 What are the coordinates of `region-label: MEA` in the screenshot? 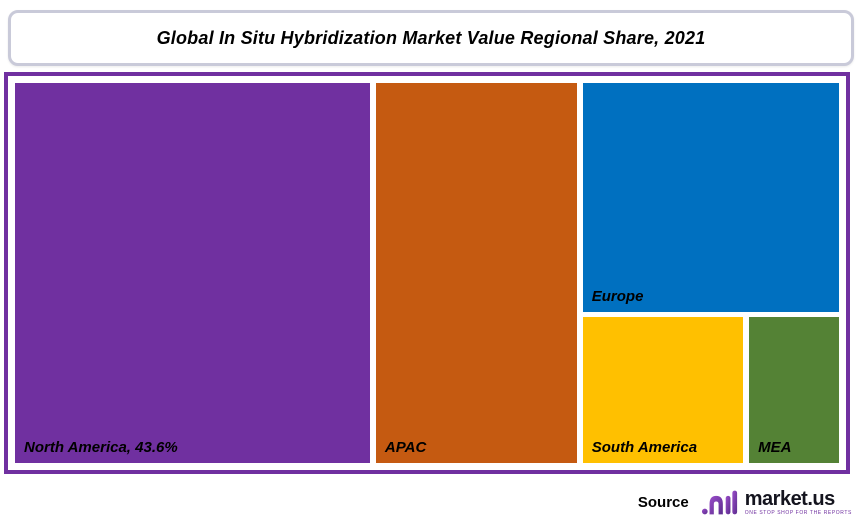 It's located at (775, 447).